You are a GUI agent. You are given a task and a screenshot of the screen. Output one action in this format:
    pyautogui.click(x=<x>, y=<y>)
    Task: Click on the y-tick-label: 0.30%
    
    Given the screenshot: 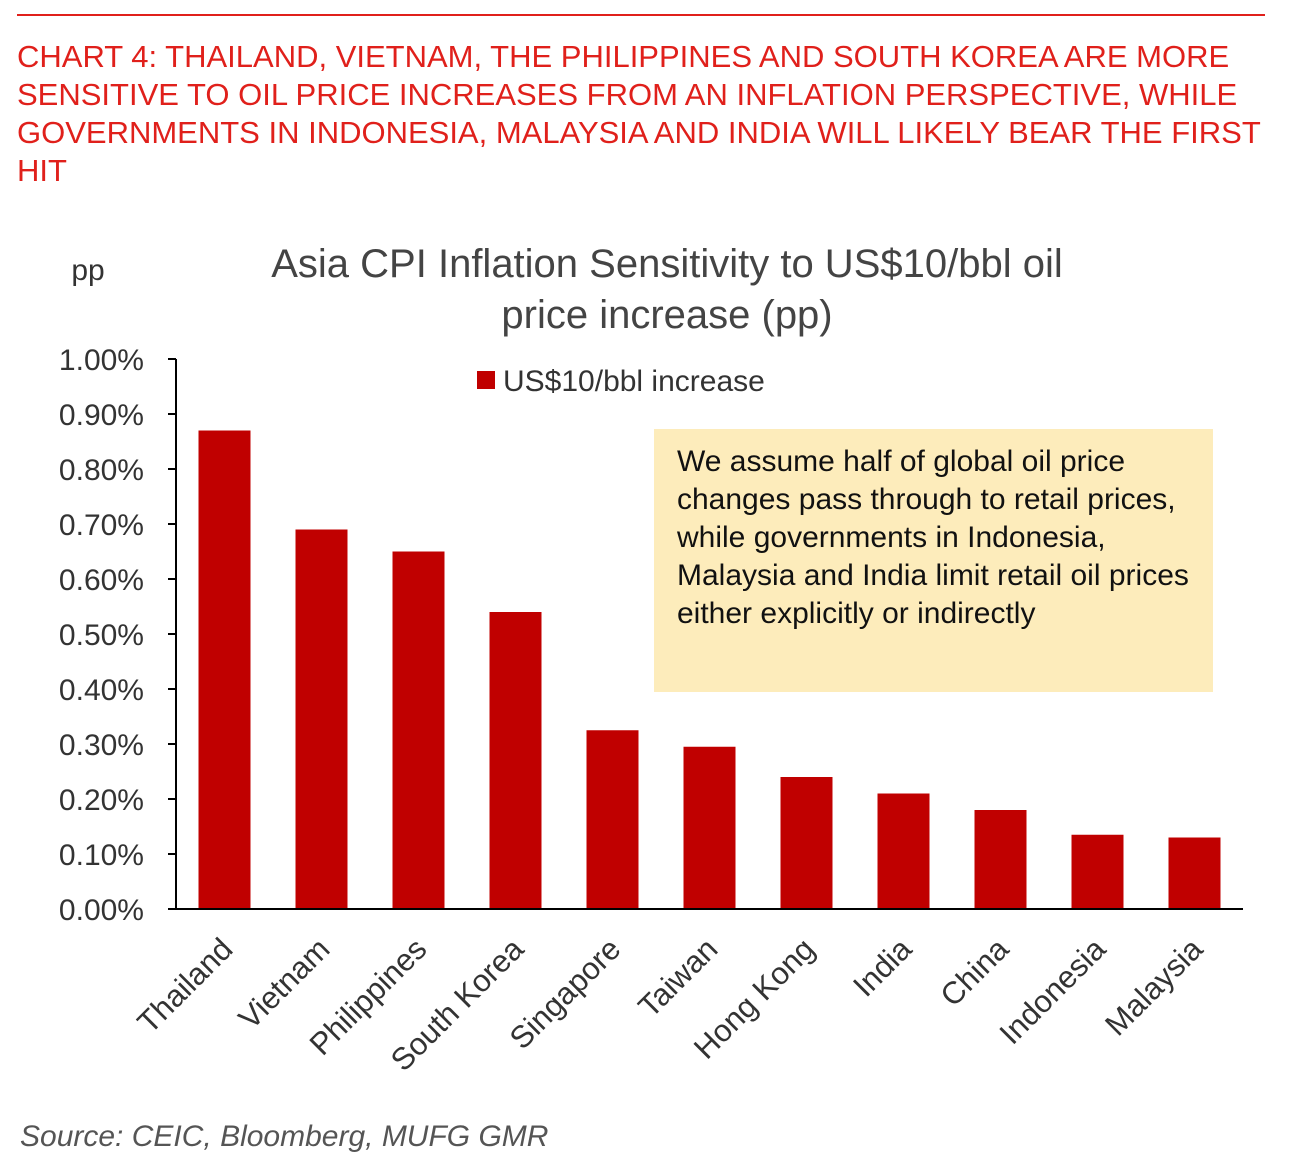 What is the action you would take?
    pyautogui.click(x=101, y=745)
    